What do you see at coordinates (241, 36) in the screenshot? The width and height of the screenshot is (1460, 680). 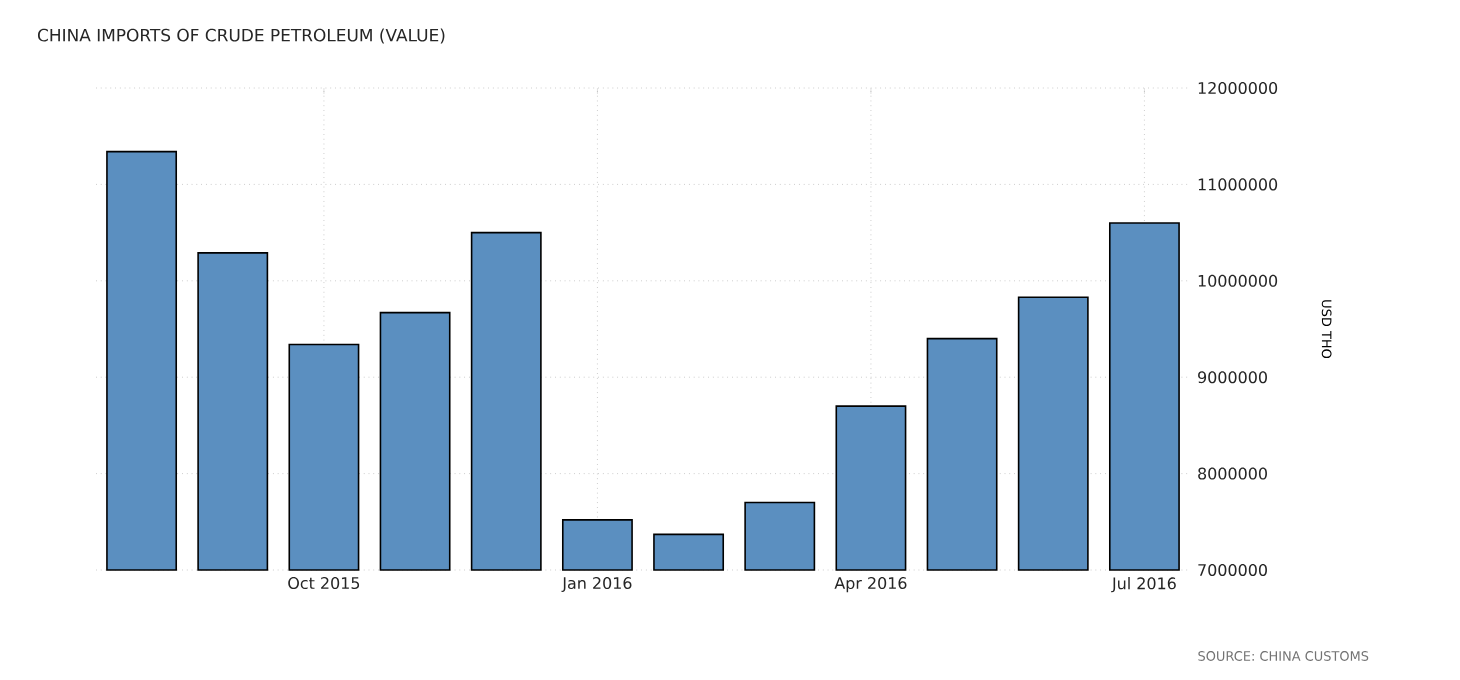 I see `chart-title: CHINA IMPORTS OF CRUDE PETROLEUM (VALUE)` at bounding box center [241, 36].